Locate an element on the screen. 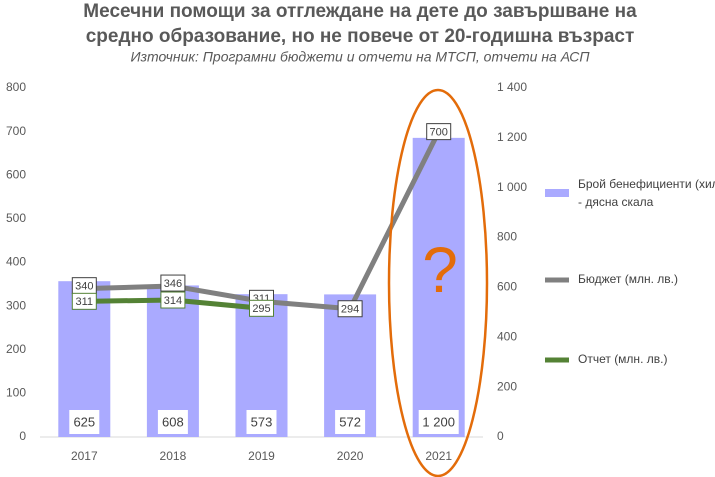 This screenshot has height=477, width=715. data-label: 311 is located at coordinates (85, 302).